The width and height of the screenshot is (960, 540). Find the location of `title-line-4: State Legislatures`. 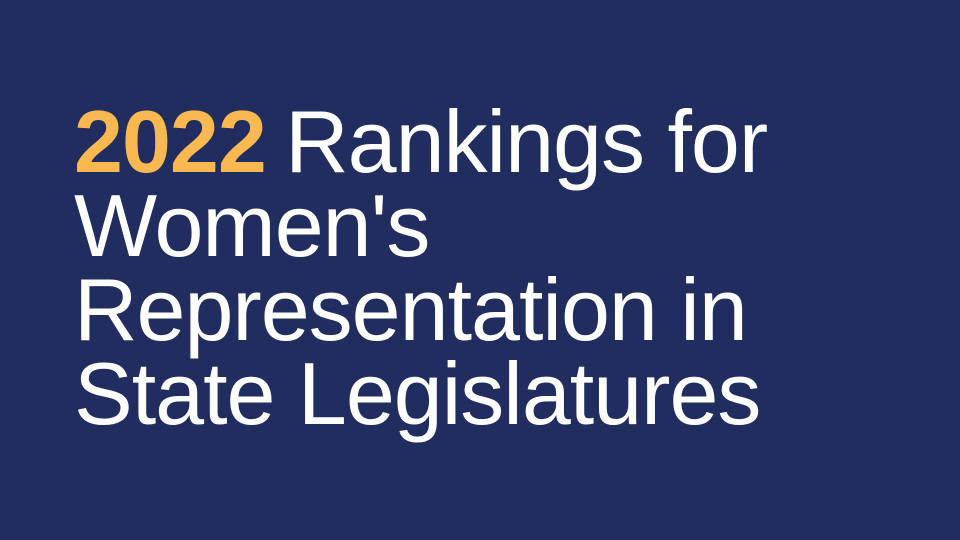

title-line-4: State Legislatures is located at coordinates (417, 393).